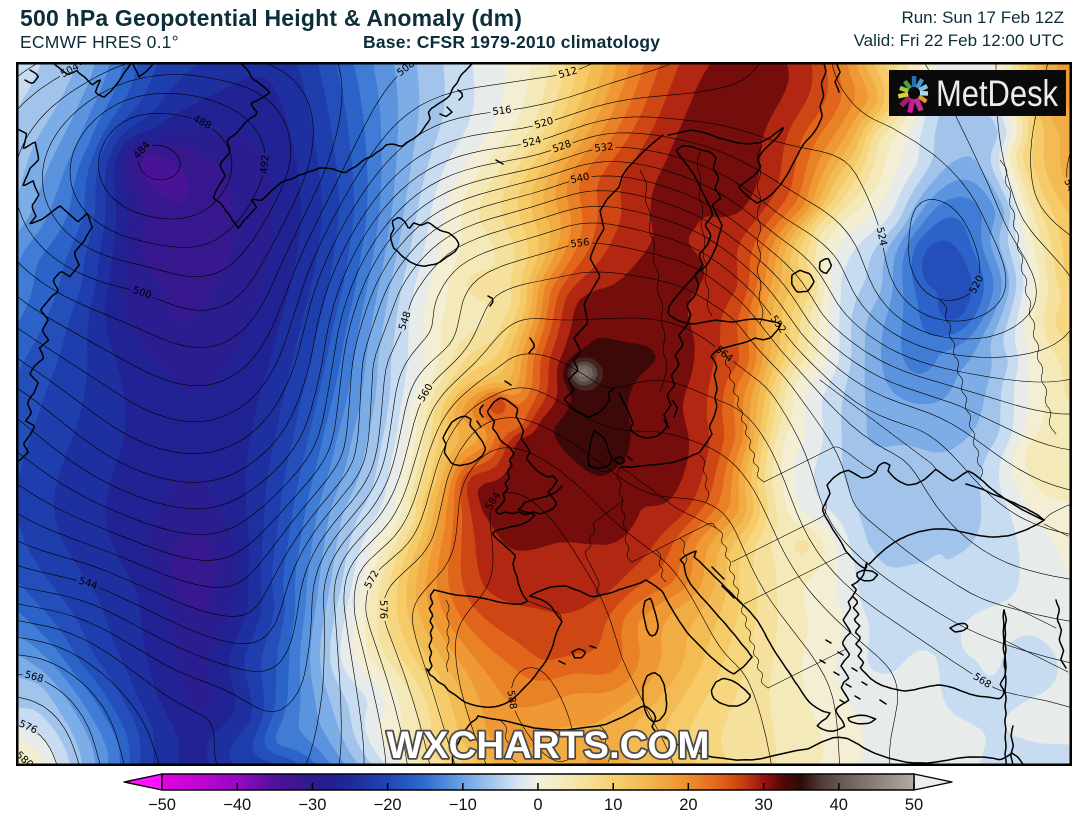  What do you see at coordinates (537, 805) in the screenshot?
I see `svg-text: 0` at bounding box center [537, 805].